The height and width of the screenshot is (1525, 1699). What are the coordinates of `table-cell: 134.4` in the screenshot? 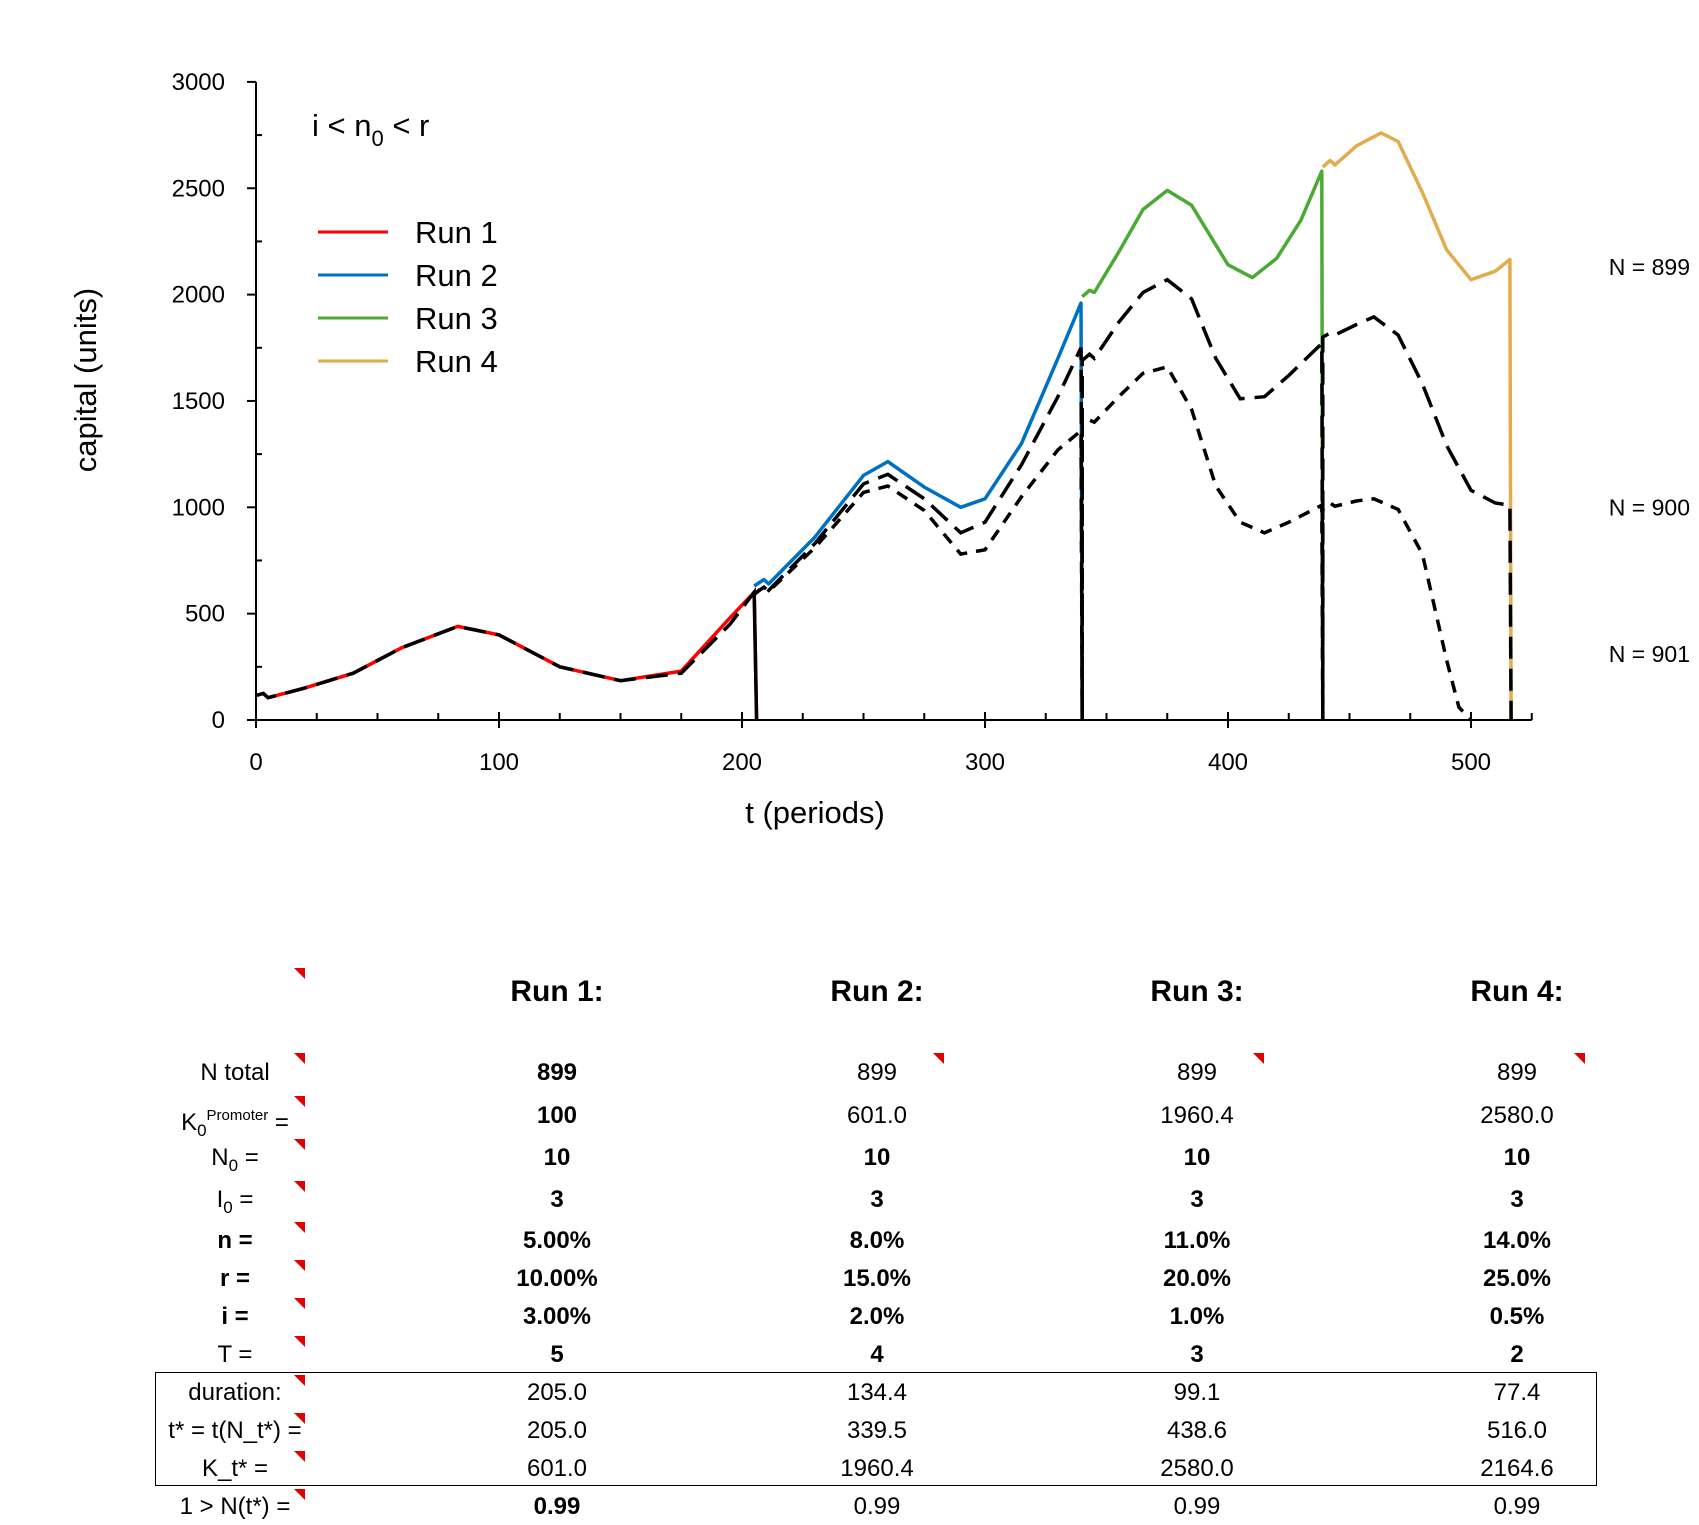 It's located at (877, 1392).